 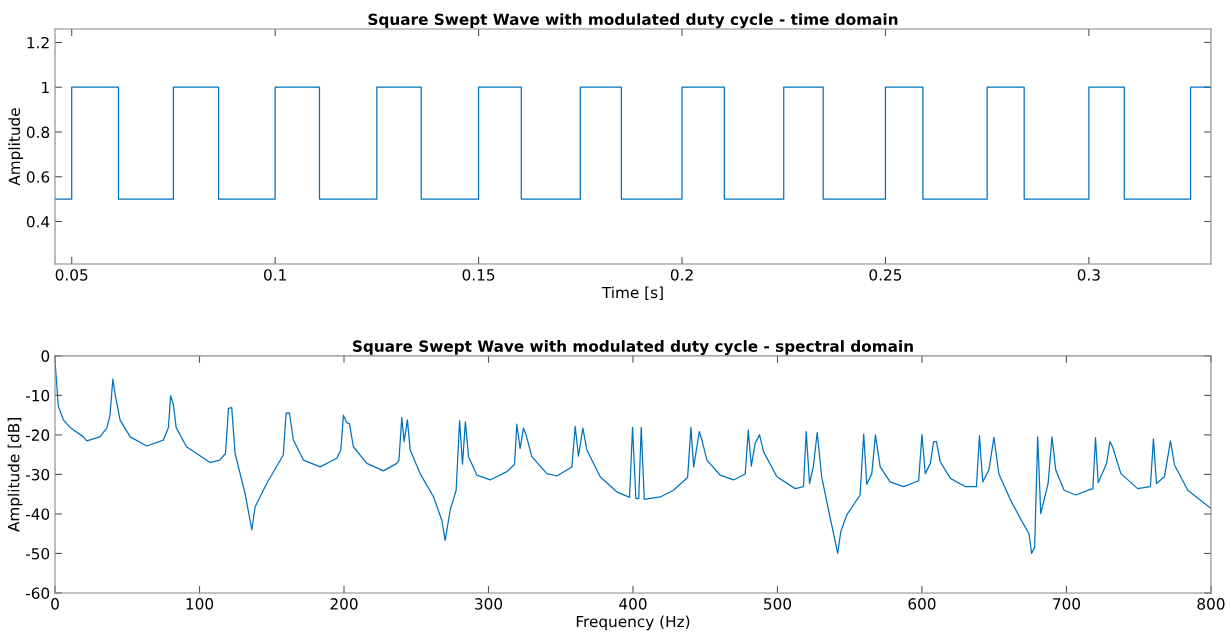 I want to click on x-tick-label: 800, so click(x=1211, y=604).